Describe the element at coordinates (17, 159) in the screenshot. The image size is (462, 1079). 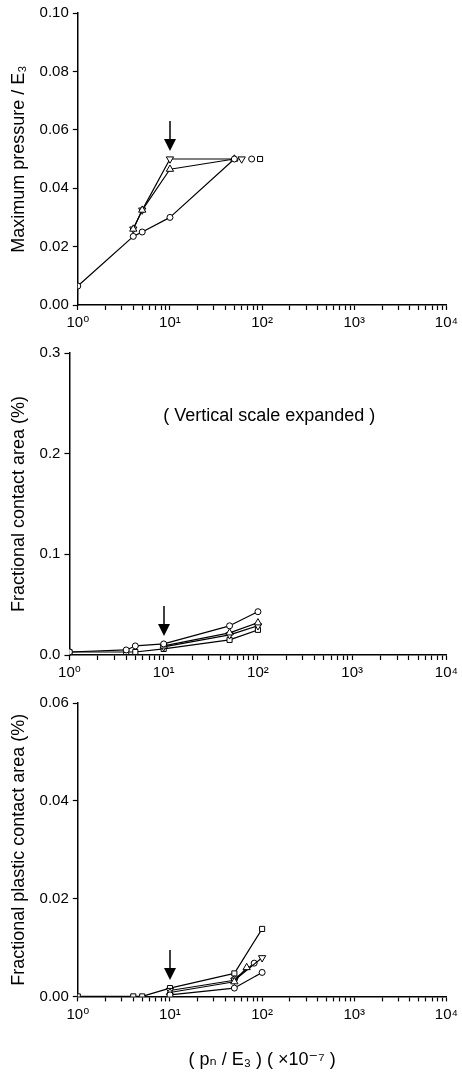
I see `y-axis-title: Maximum pressure / E₃` at that location.